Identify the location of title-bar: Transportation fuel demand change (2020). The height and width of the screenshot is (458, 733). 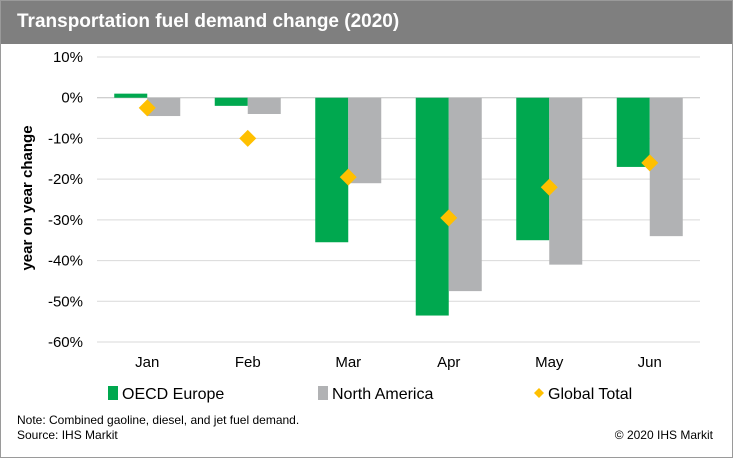
(366, 22).